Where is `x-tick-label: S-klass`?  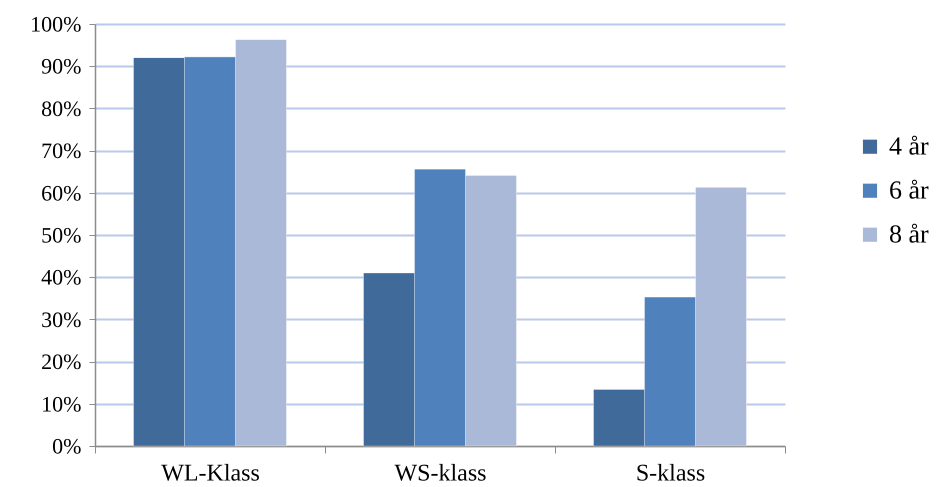
x-tick-label: S-klass is located at coordinates (671, 473).